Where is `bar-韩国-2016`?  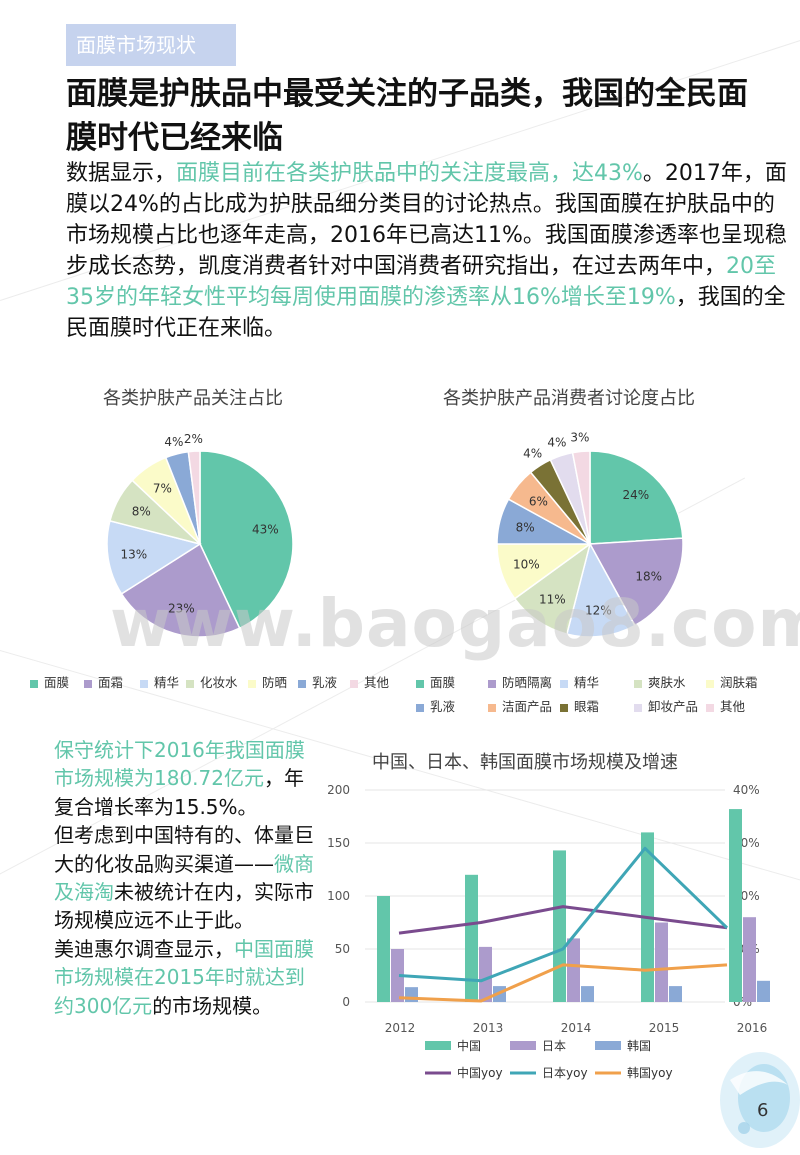 bar-韩国-2016 is located at coordinates (763, 991).